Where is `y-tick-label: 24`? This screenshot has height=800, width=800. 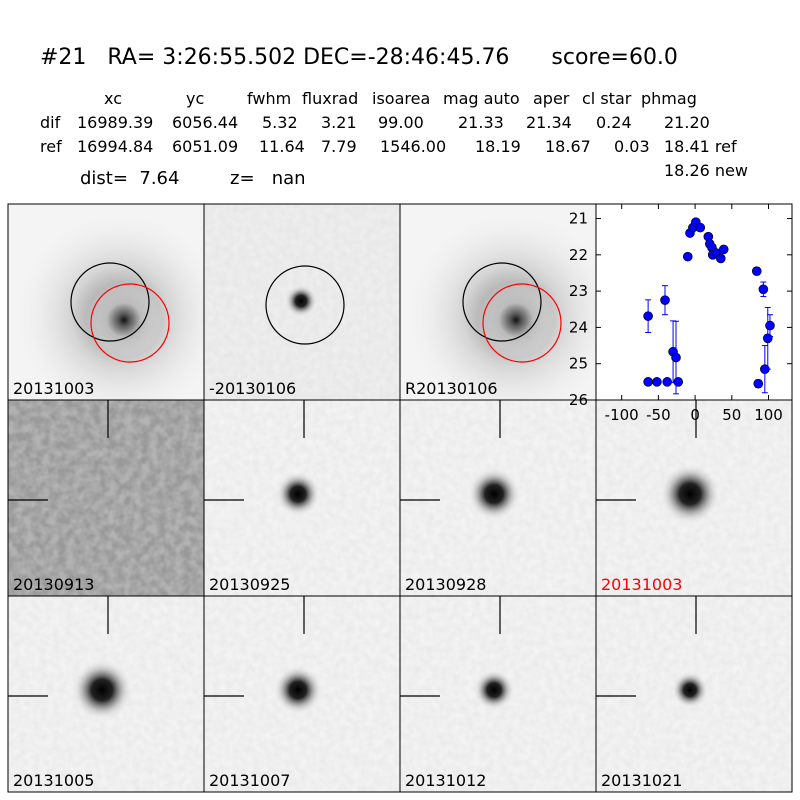 y-tick-label: 24 is located at coordinates (578, 327).